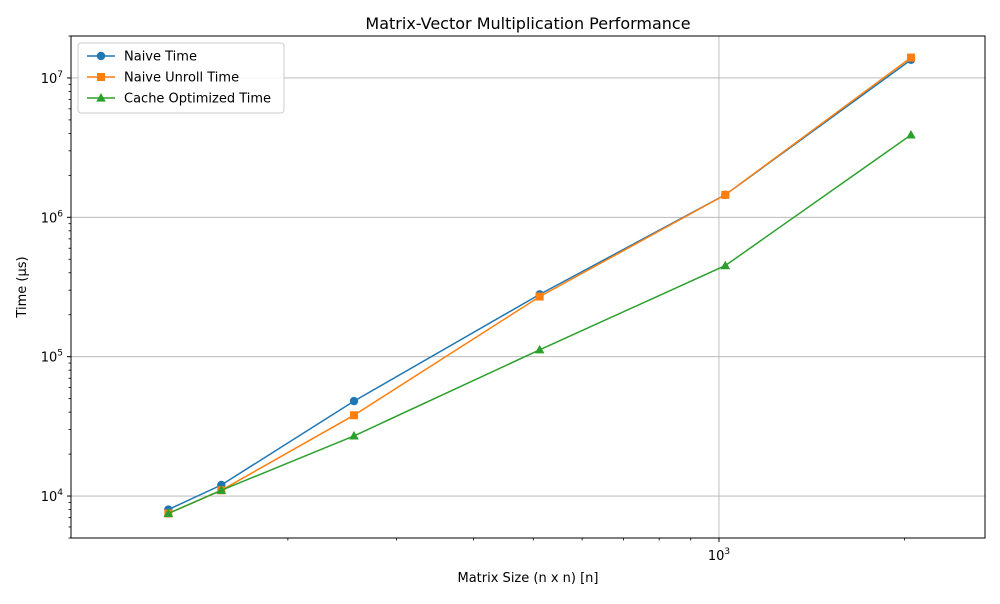 The image size is (1000, 604). I want to click on y-tick-label: 107, so click(52, 78).